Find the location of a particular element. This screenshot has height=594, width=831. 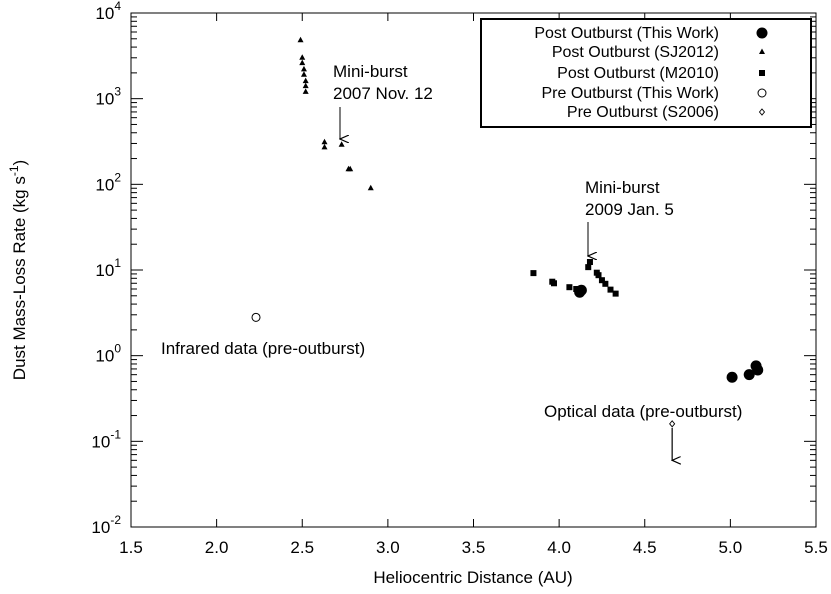

x-tick-label: 3.0 is located at coordinates (388, 547).